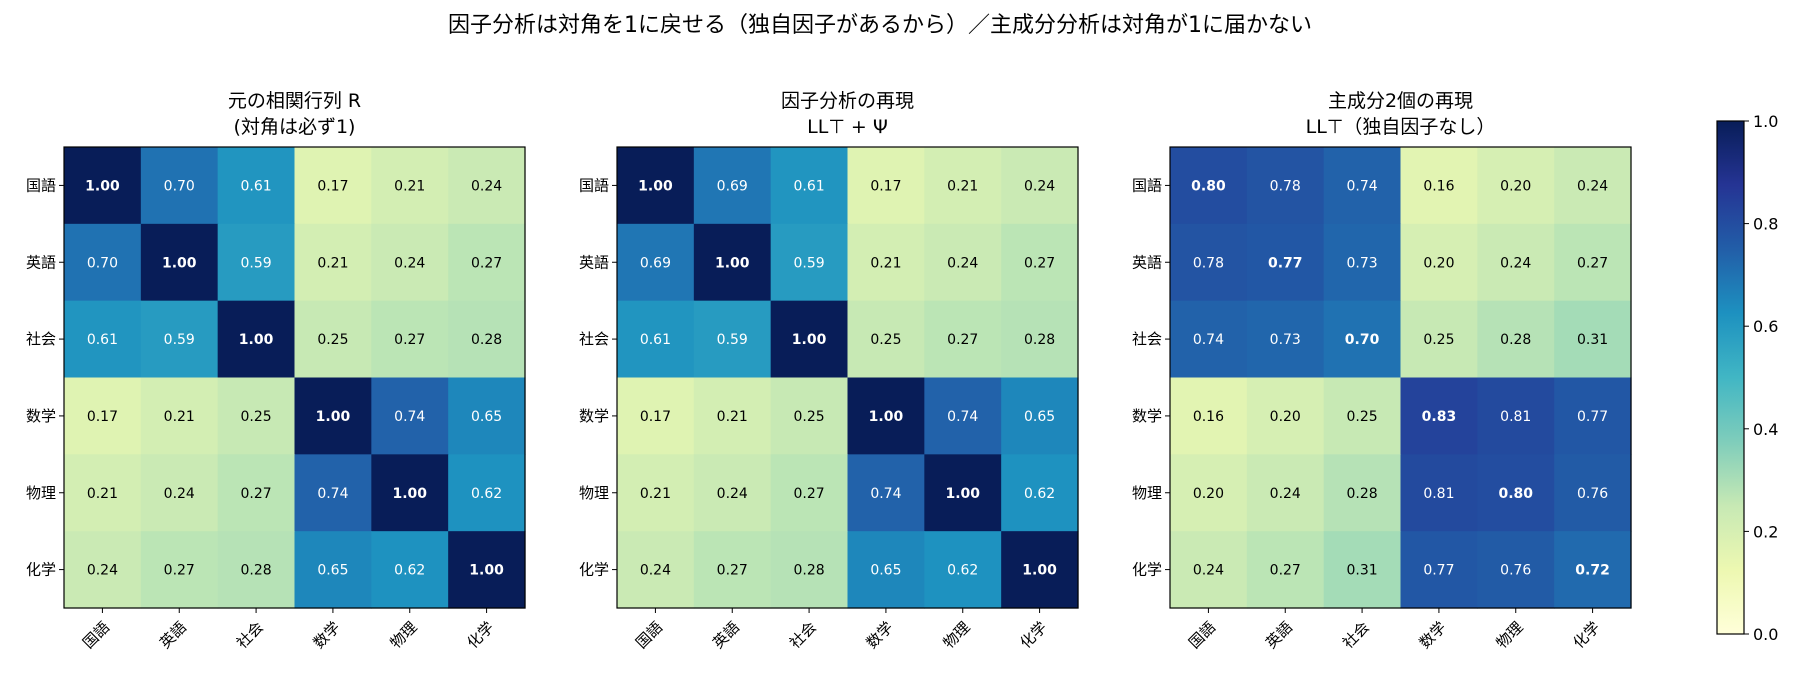  Describe the element at coordinates (295, 127) in the screenshot. I see `panel-title-line: (対角は必ず1)` at that location.